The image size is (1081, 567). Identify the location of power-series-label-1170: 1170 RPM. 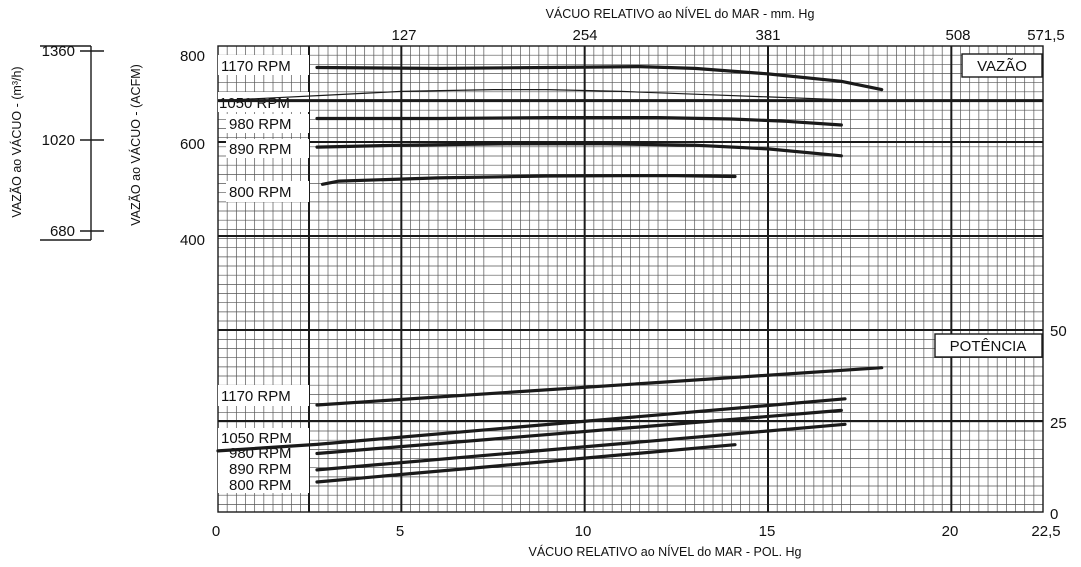
(256, 396).